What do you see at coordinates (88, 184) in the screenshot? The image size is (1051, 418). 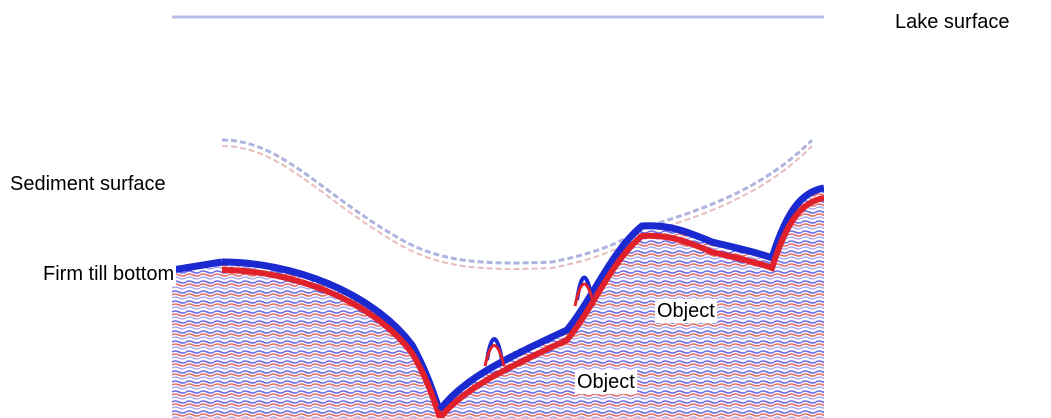 I see `sediment-surface-label: Sediment surface` at bounding box center [88, 184].